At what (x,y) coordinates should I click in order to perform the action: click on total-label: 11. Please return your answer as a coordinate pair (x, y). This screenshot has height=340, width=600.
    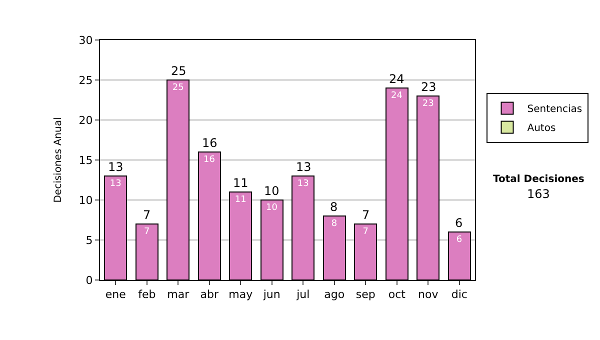
    Looking at the image, I should click on (240, 183).